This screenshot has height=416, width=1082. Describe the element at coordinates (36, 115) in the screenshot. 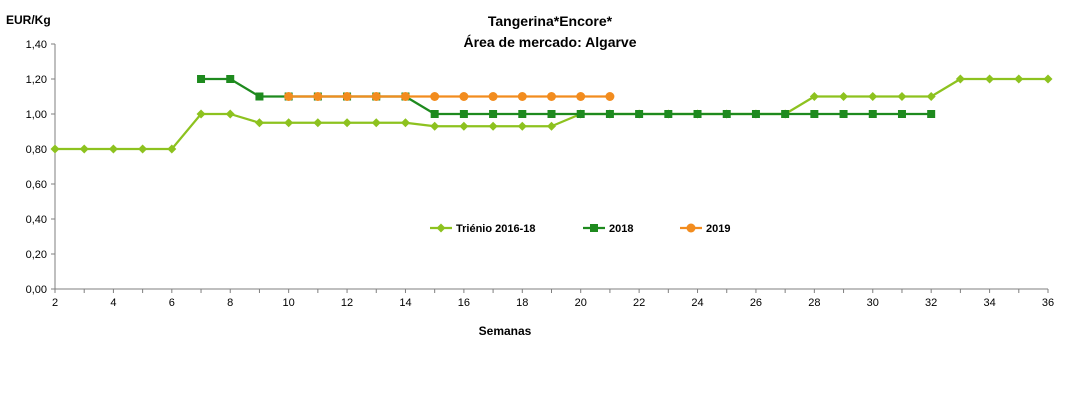

I see `y-tick-label: 1,00` at that location.